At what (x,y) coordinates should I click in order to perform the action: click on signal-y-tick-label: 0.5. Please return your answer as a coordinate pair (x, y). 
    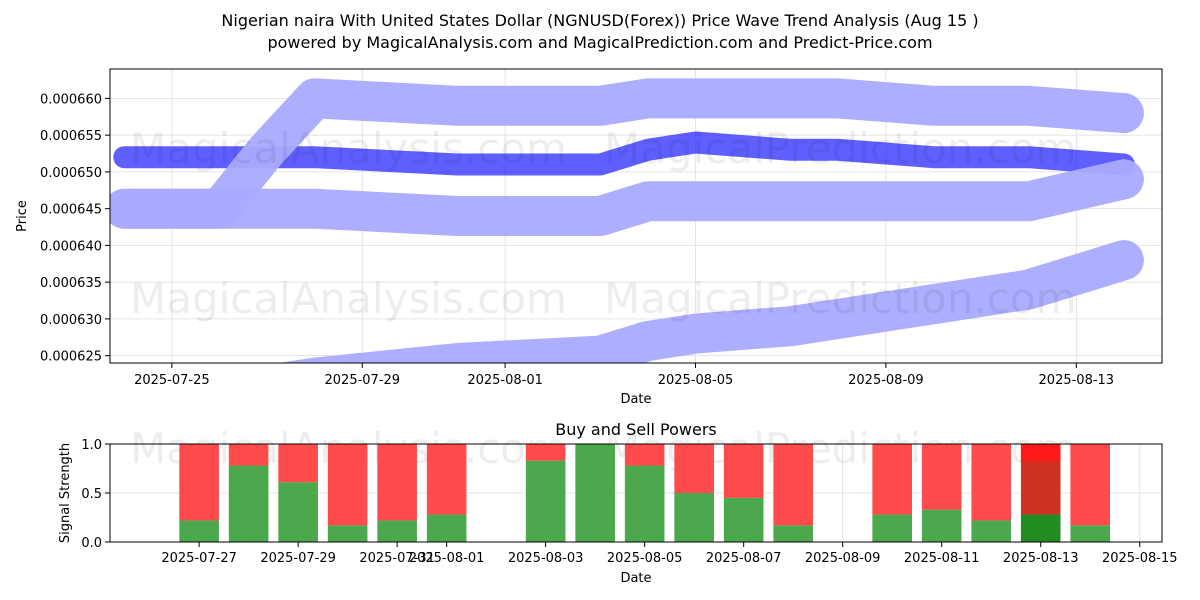
    Looking at the image, I should click on (91, 494).